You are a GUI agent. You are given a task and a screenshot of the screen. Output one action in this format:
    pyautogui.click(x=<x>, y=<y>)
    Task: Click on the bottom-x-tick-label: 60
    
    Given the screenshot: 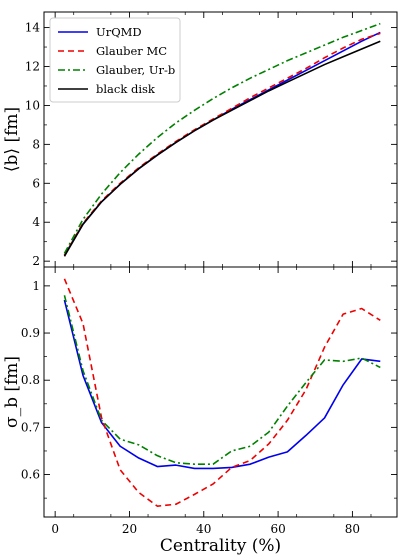 What is the action you would take?
    pyautogui.click(x=277, y=529)
    